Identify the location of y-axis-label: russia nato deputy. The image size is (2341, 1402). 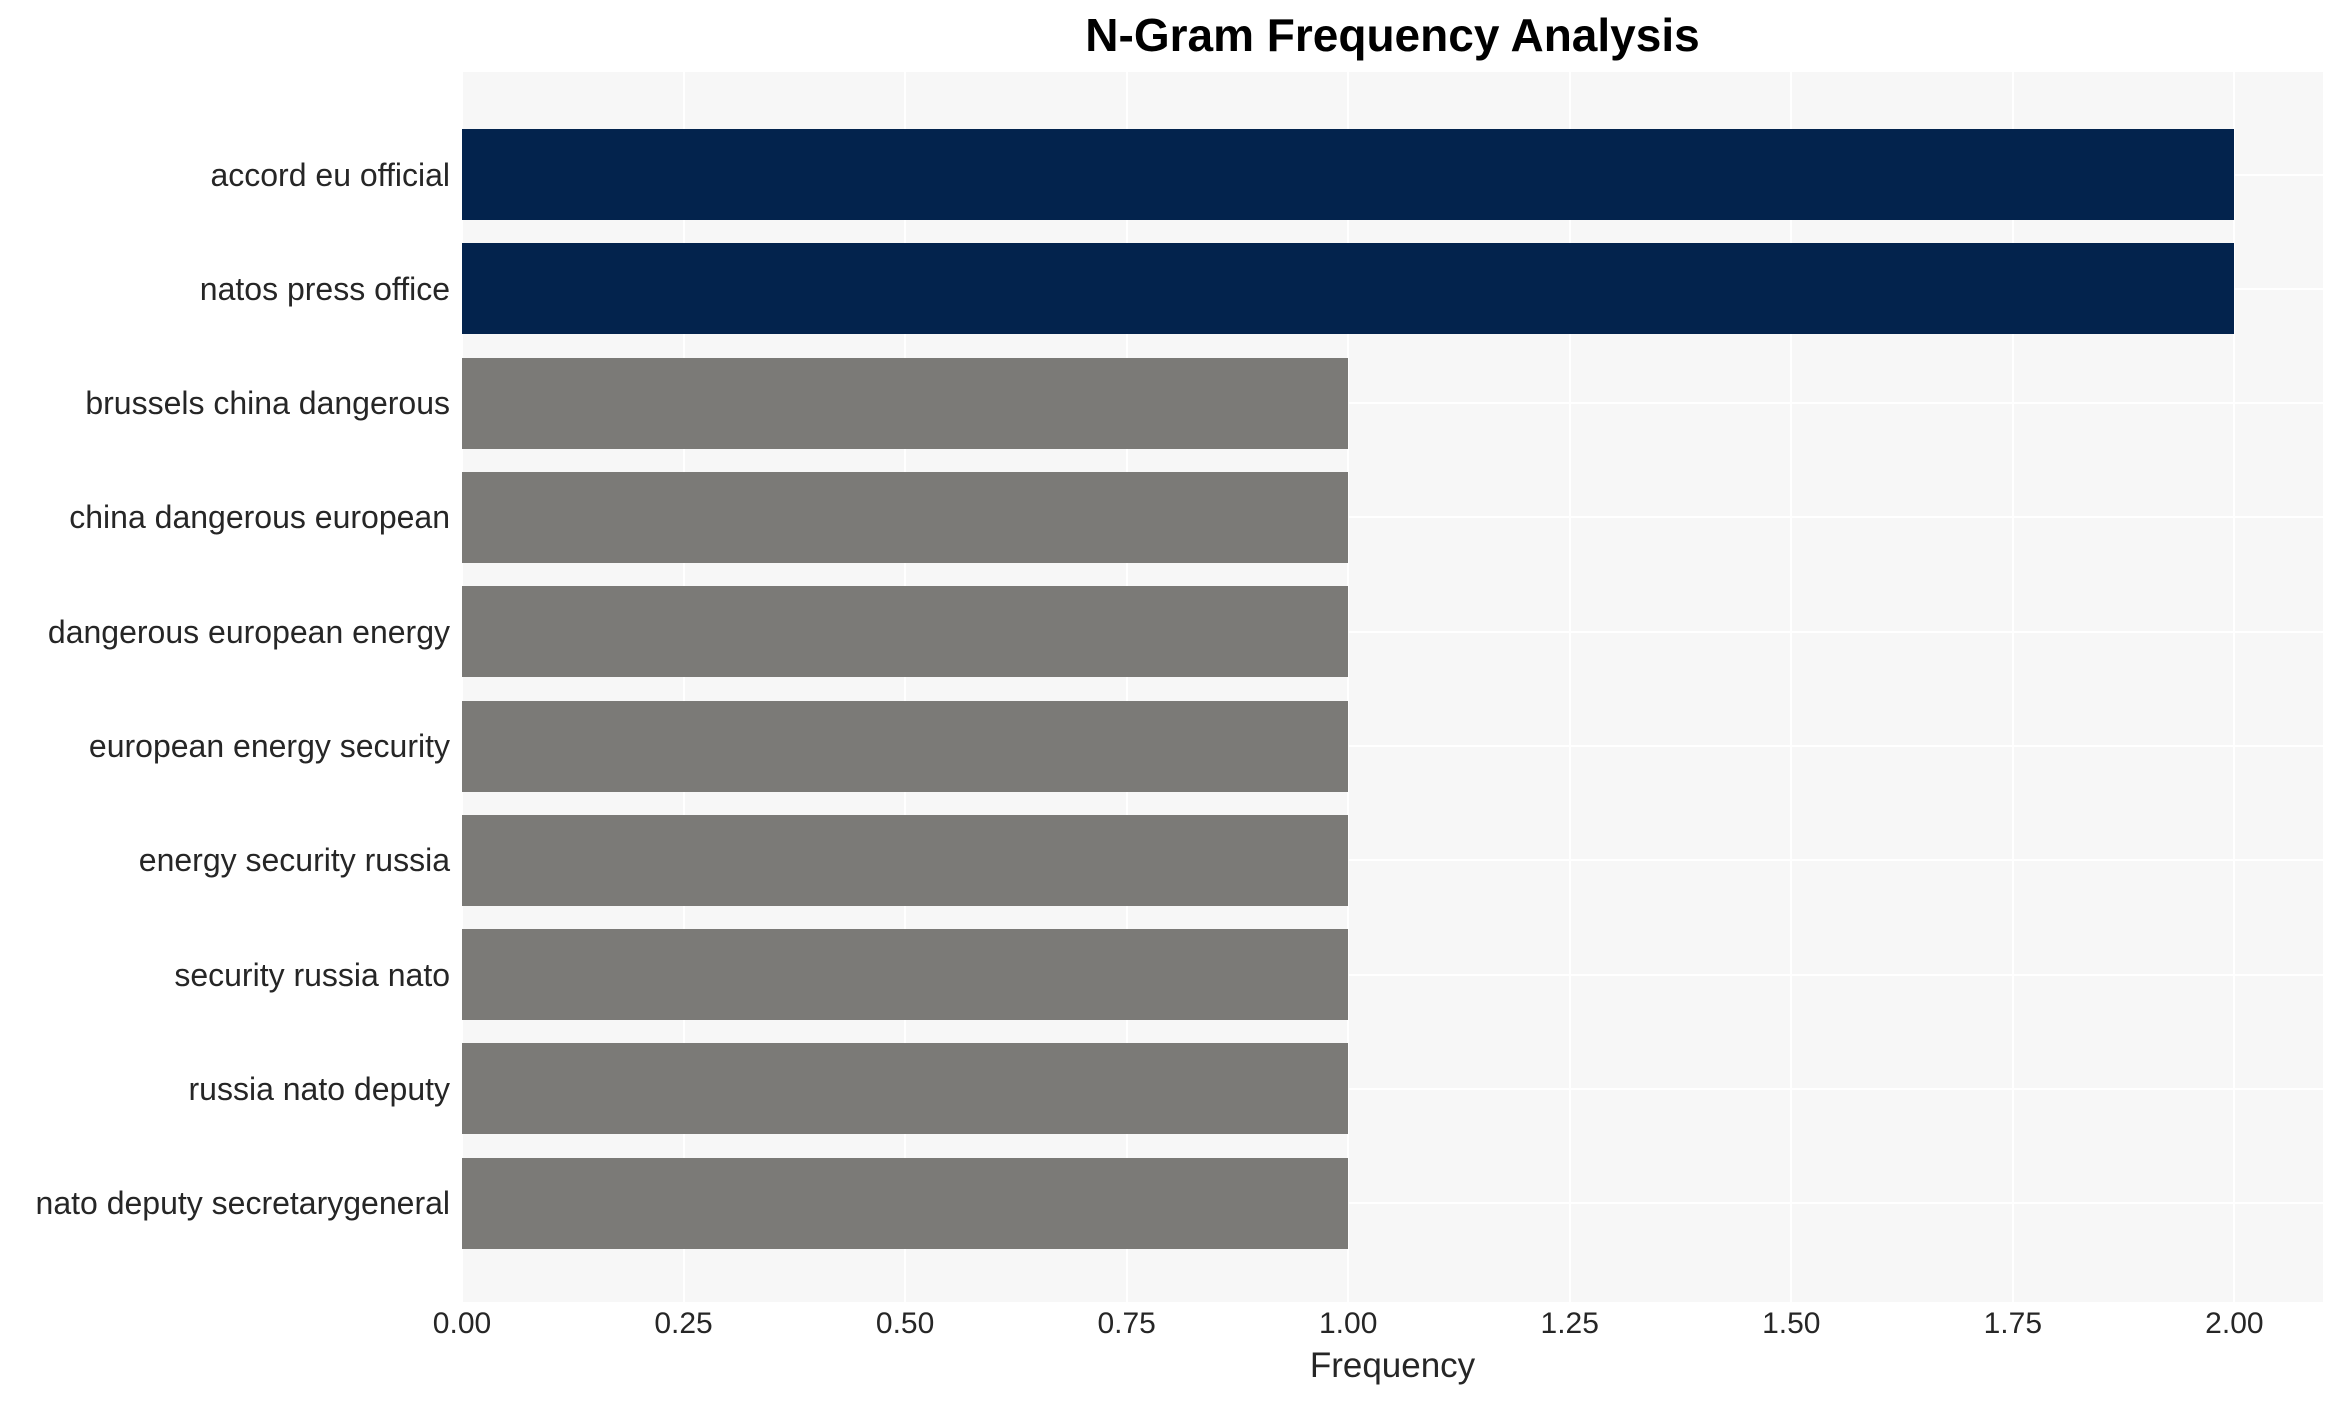
(319, 1088).